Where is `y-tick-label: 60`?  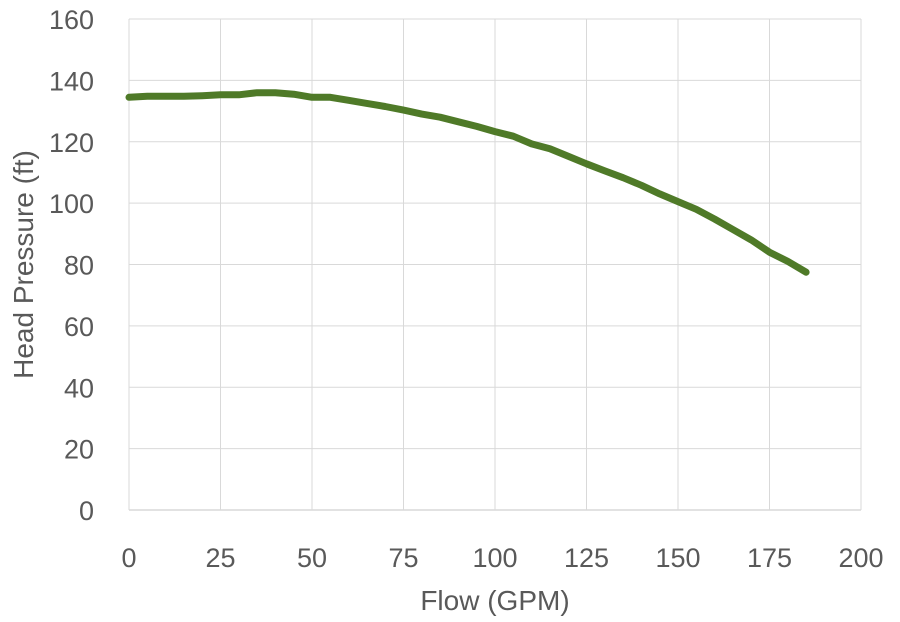 y-tick-label: 60 is located at coordinates (79, 327).